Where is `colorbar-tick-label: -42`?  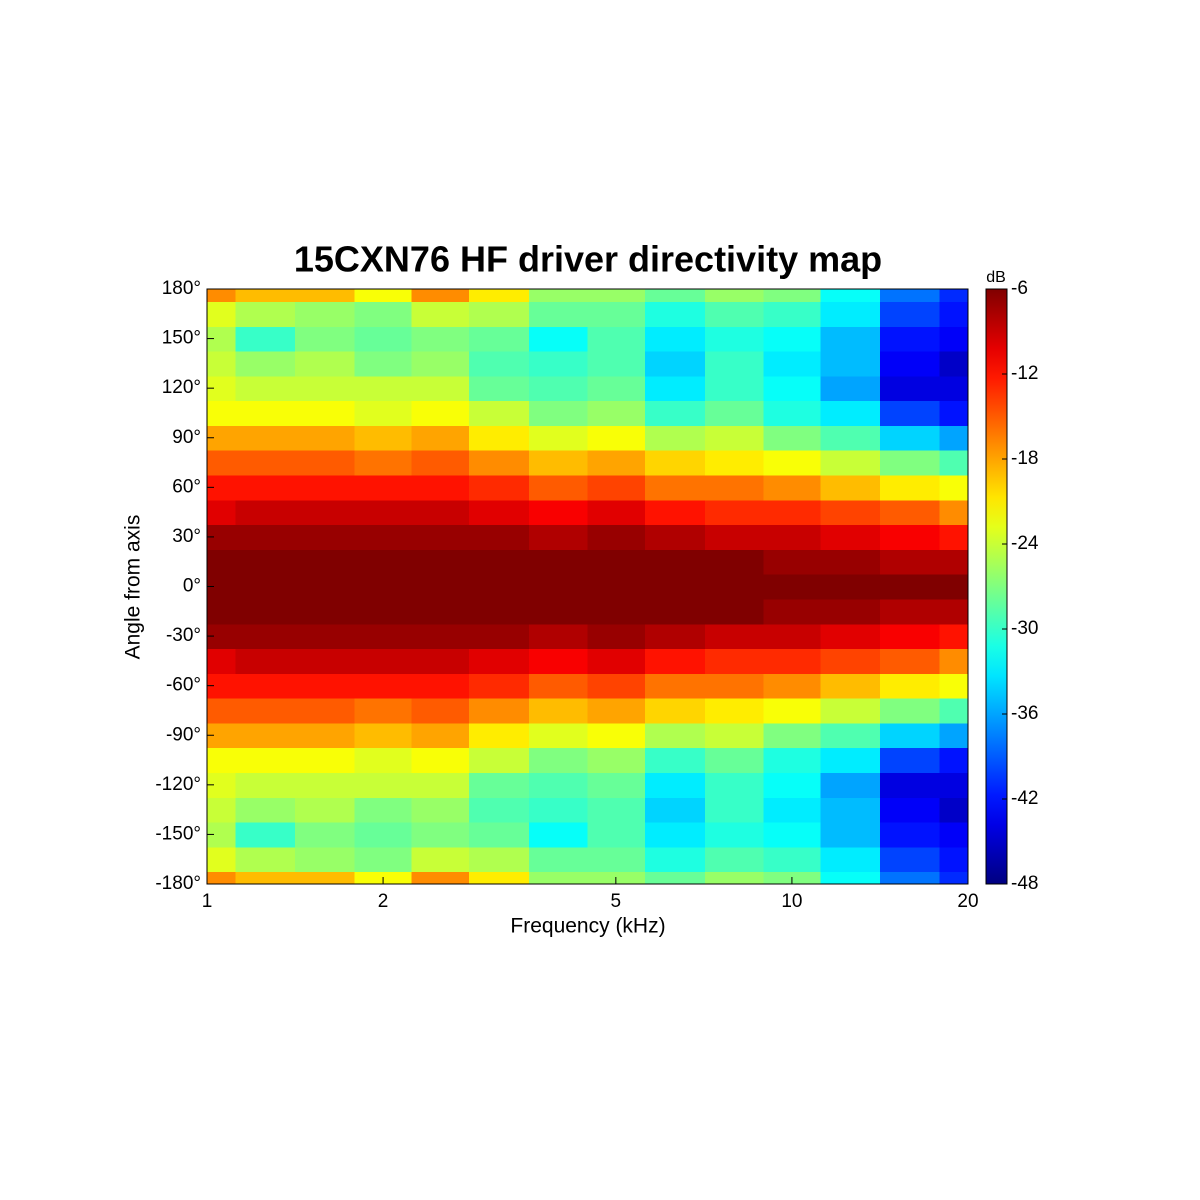
colorbar-tick-label: -42 is located at coordinates (1024, 798).